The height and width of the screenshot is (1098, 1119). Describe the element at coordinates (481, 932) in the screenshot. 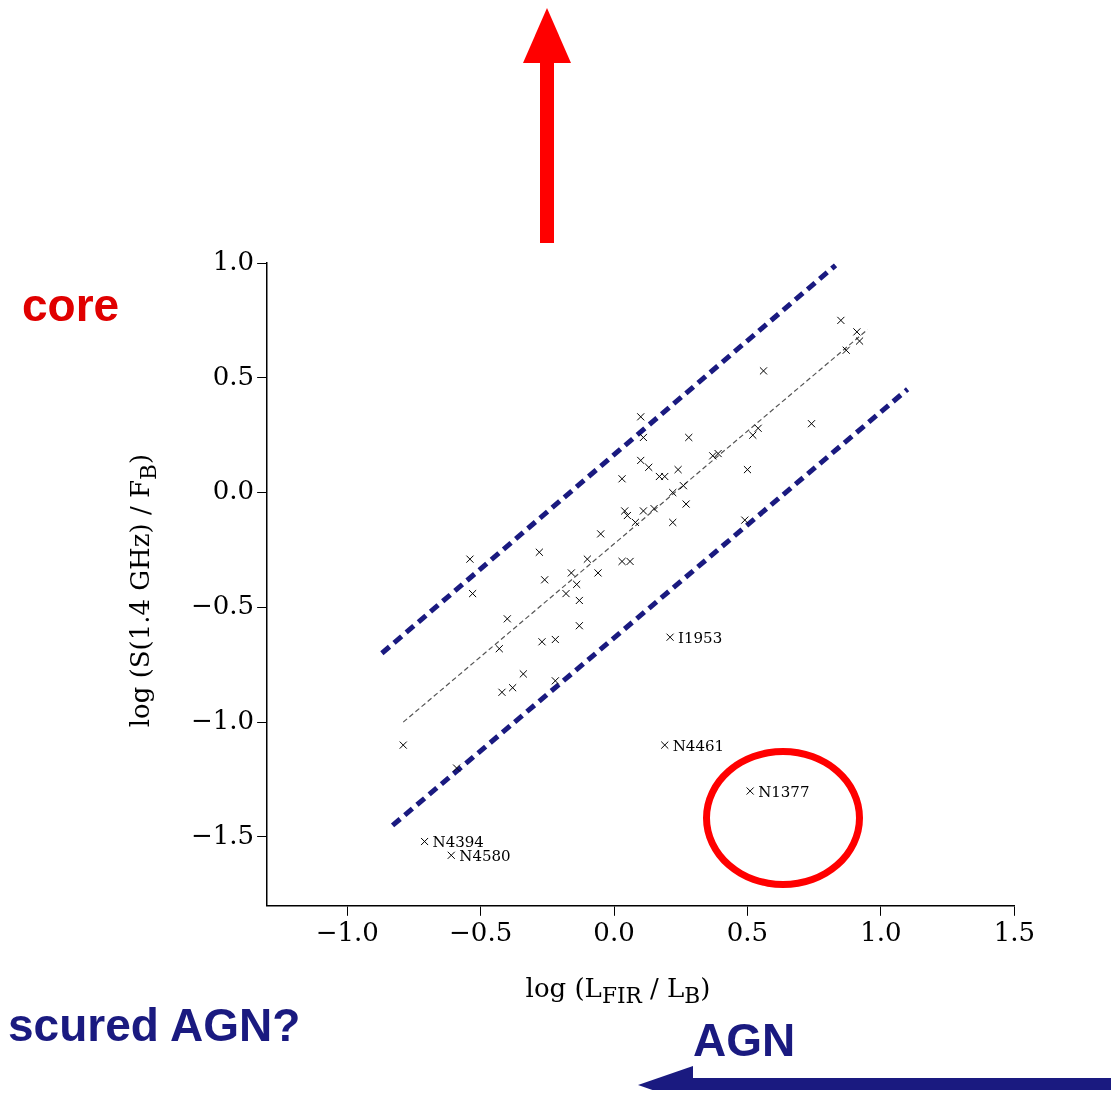

I see `x-tick-label: −0.5` at that location.